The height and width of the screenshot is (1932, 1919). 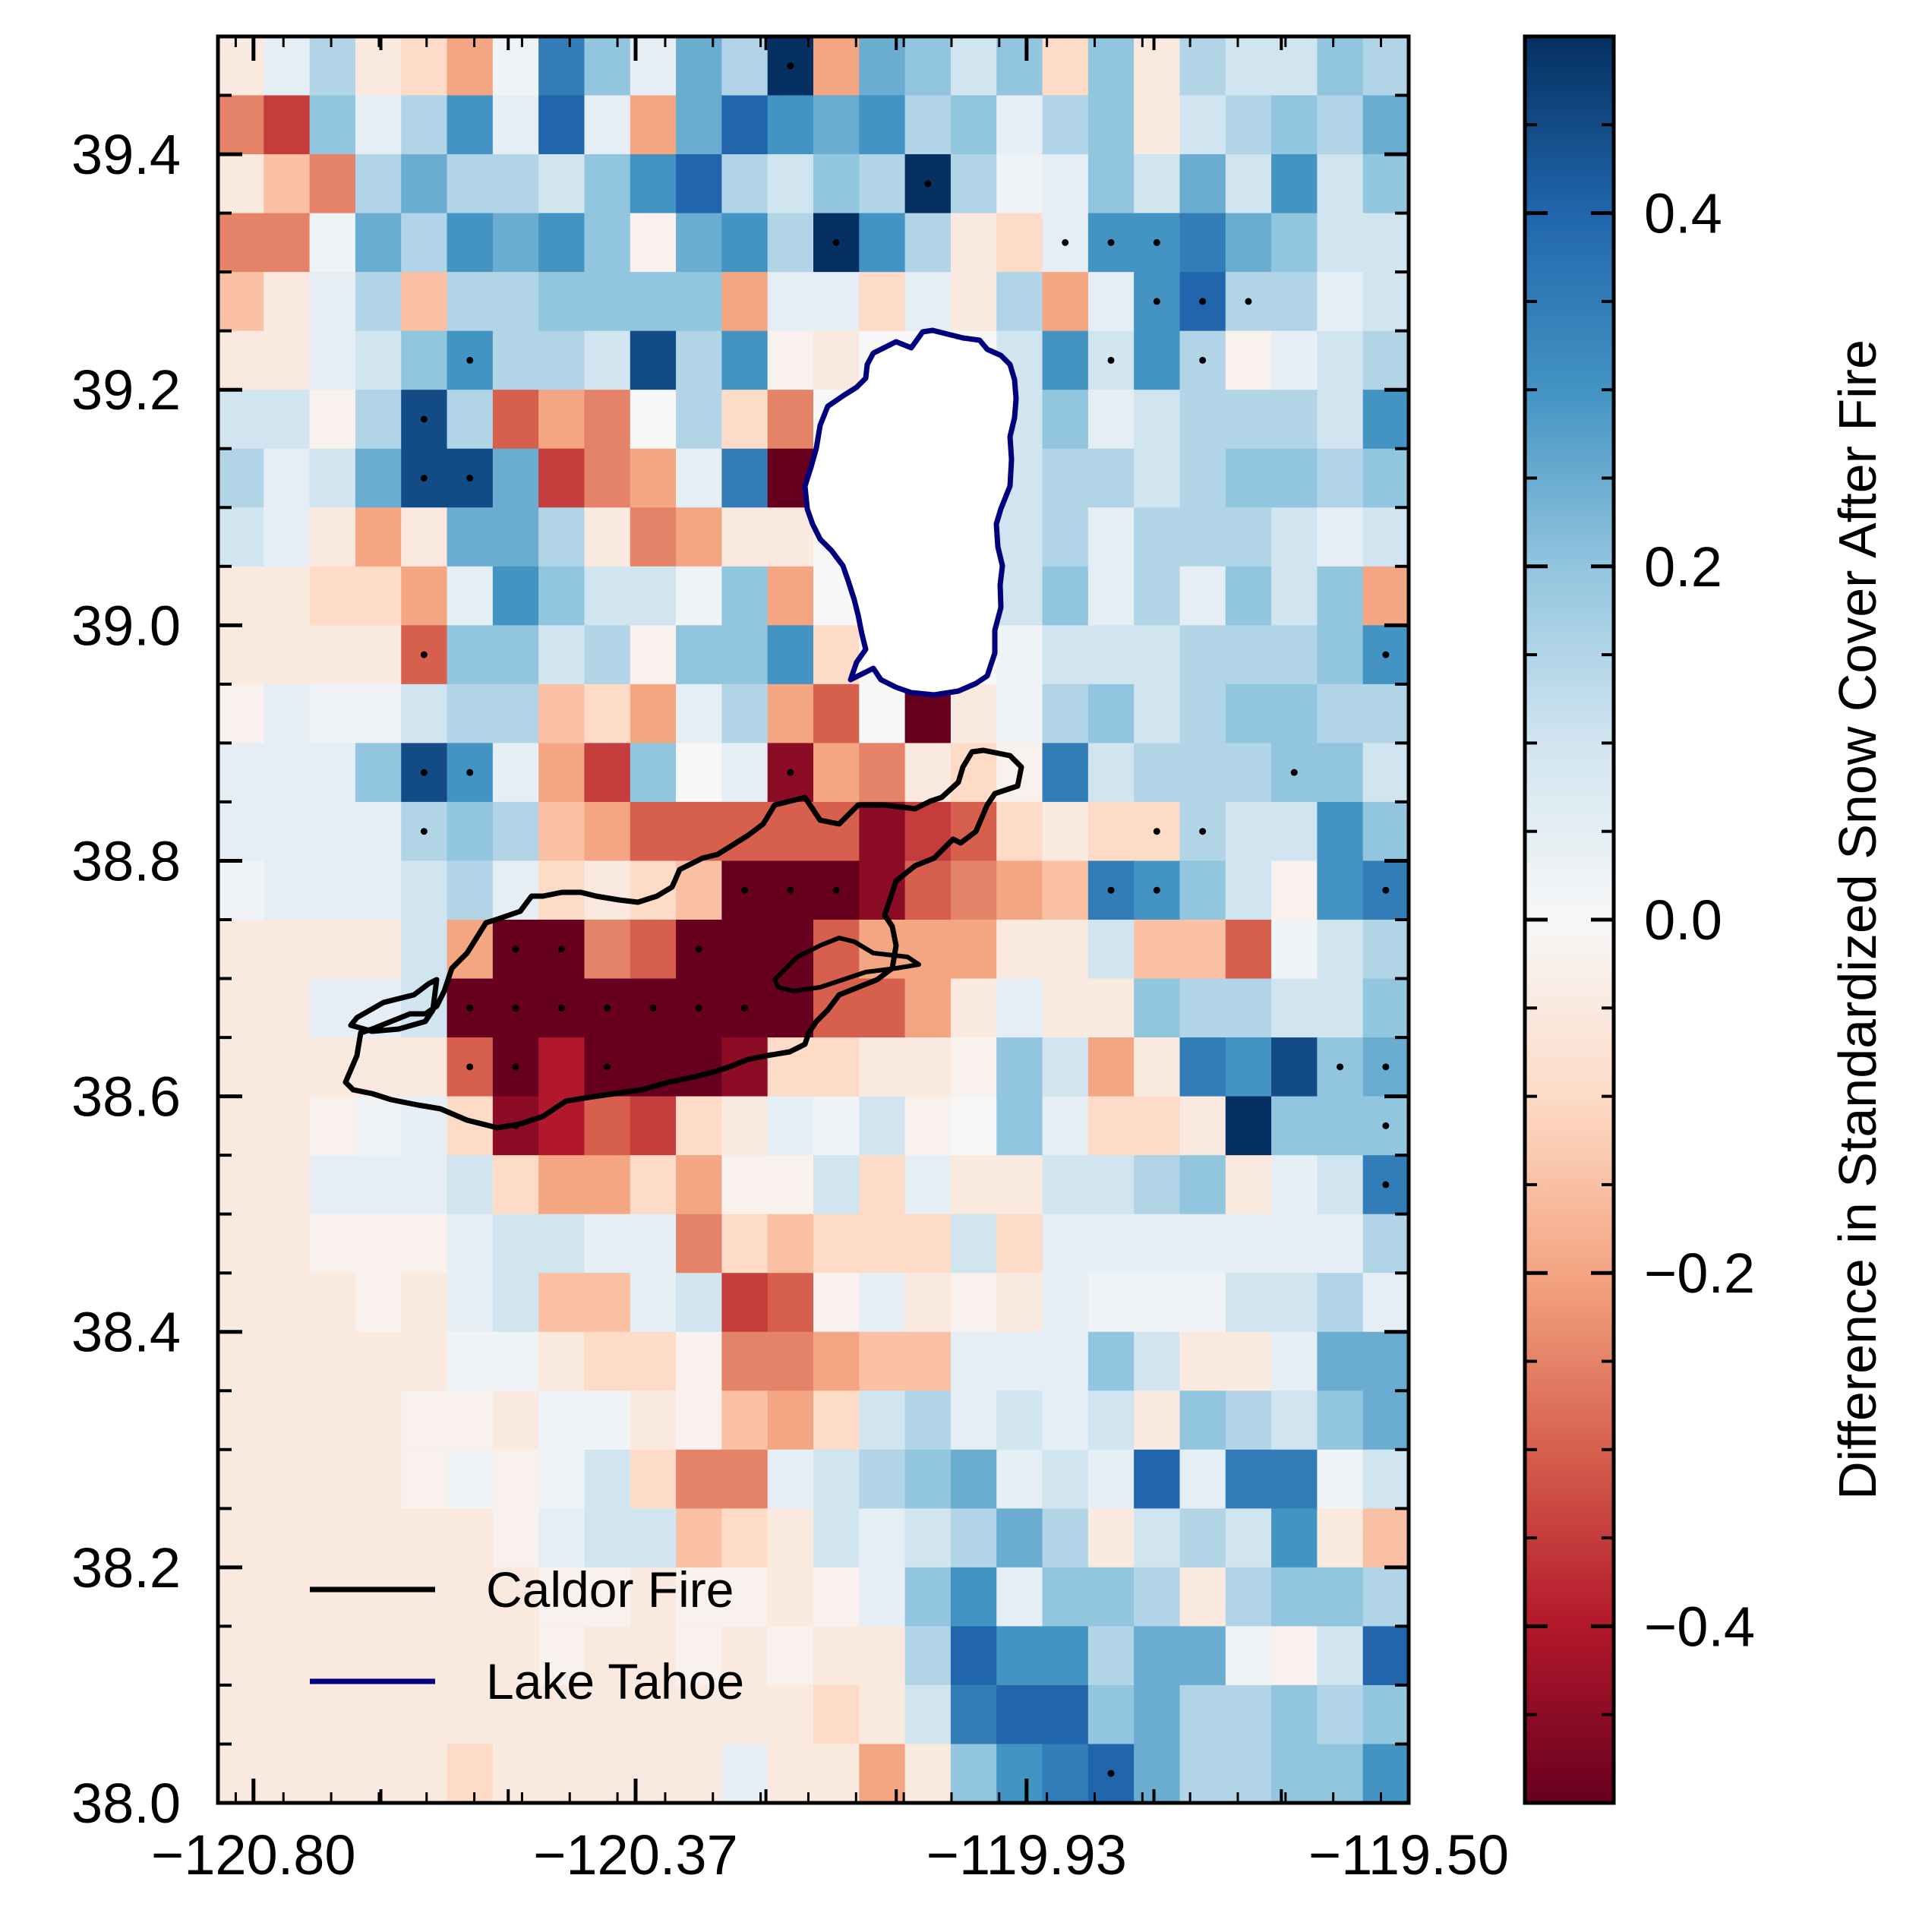 I want to click on colorbar-tick-label: −0.2, so click(x=1699, y=1274).